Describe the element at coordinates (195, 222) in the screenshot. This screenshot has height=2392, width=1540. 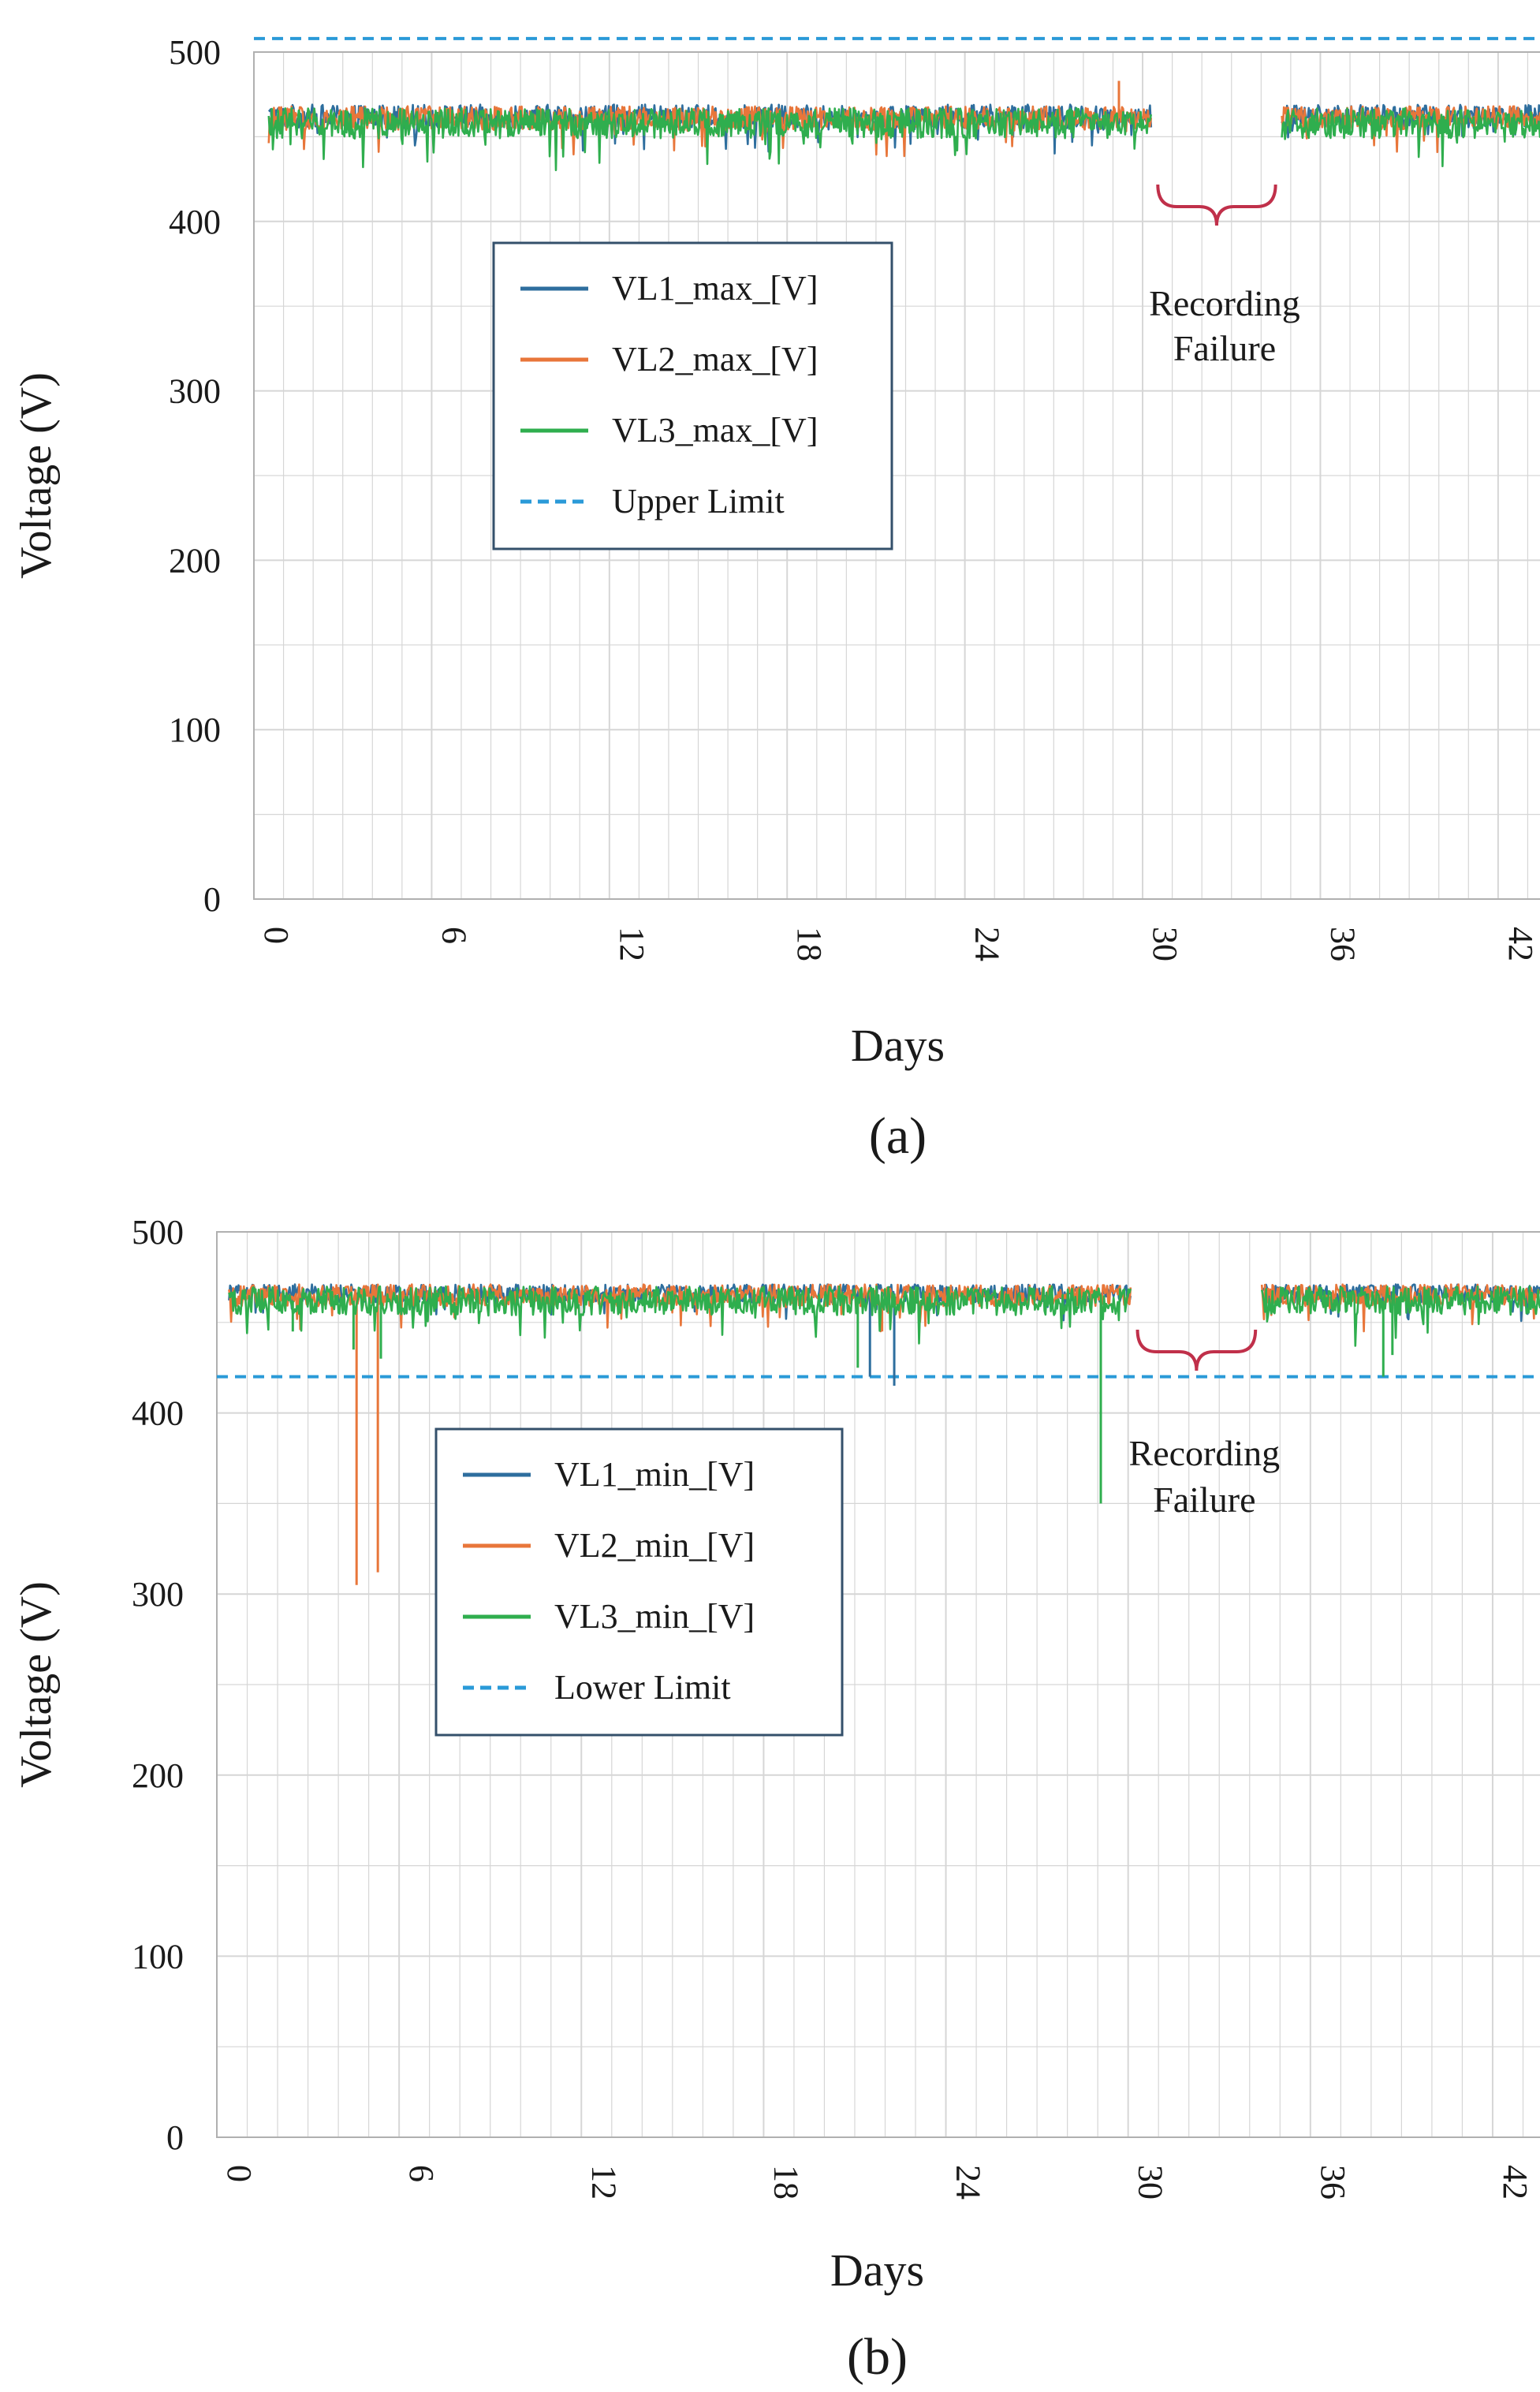
I see `chart-a-y-tick-400: 400` at that location.